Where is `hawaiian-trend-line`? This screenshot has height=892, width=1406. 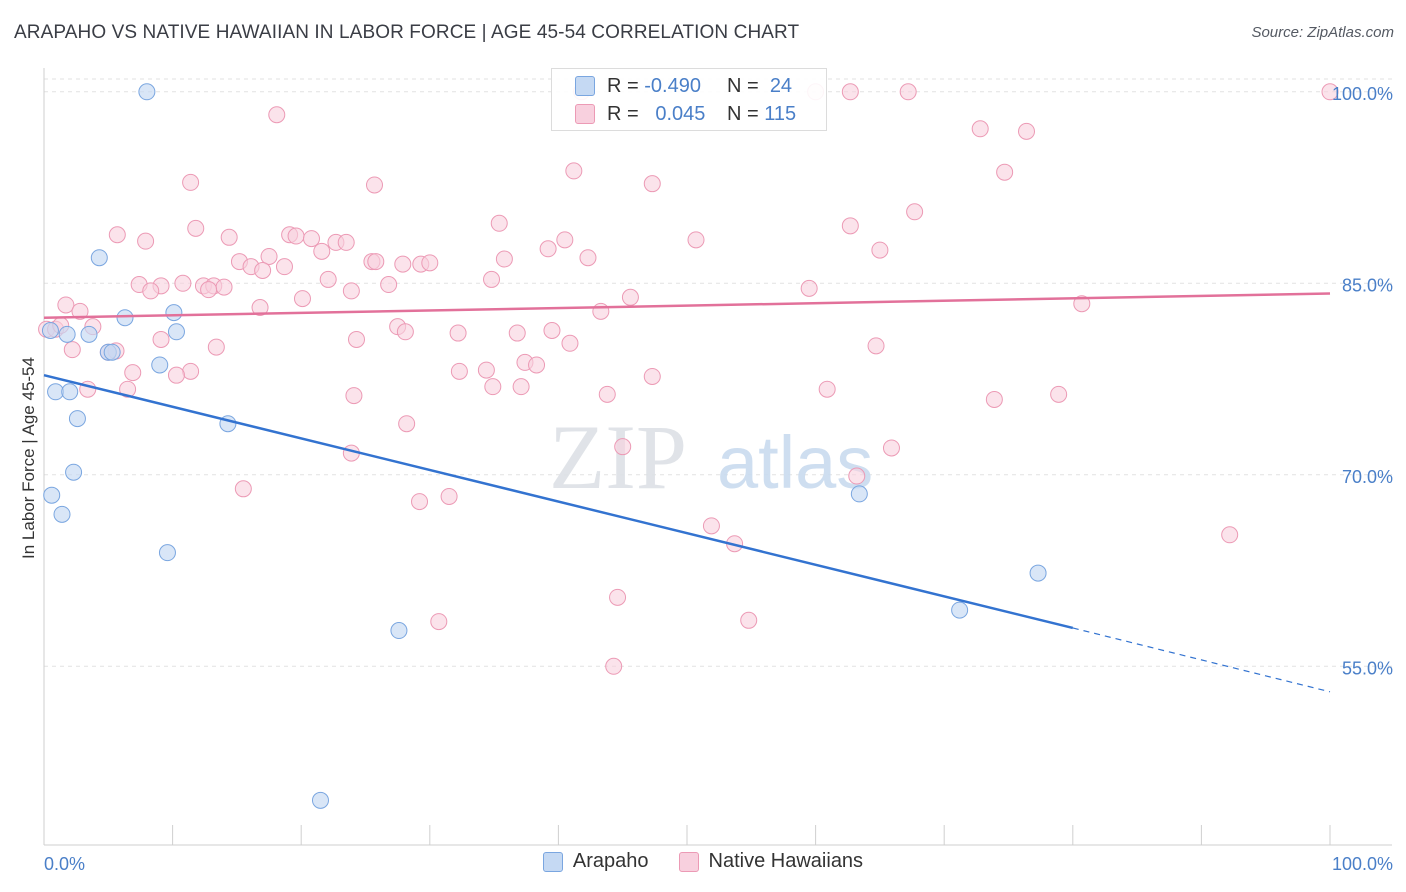
hawaiian-trend-line is located at coordinates (687, 305).